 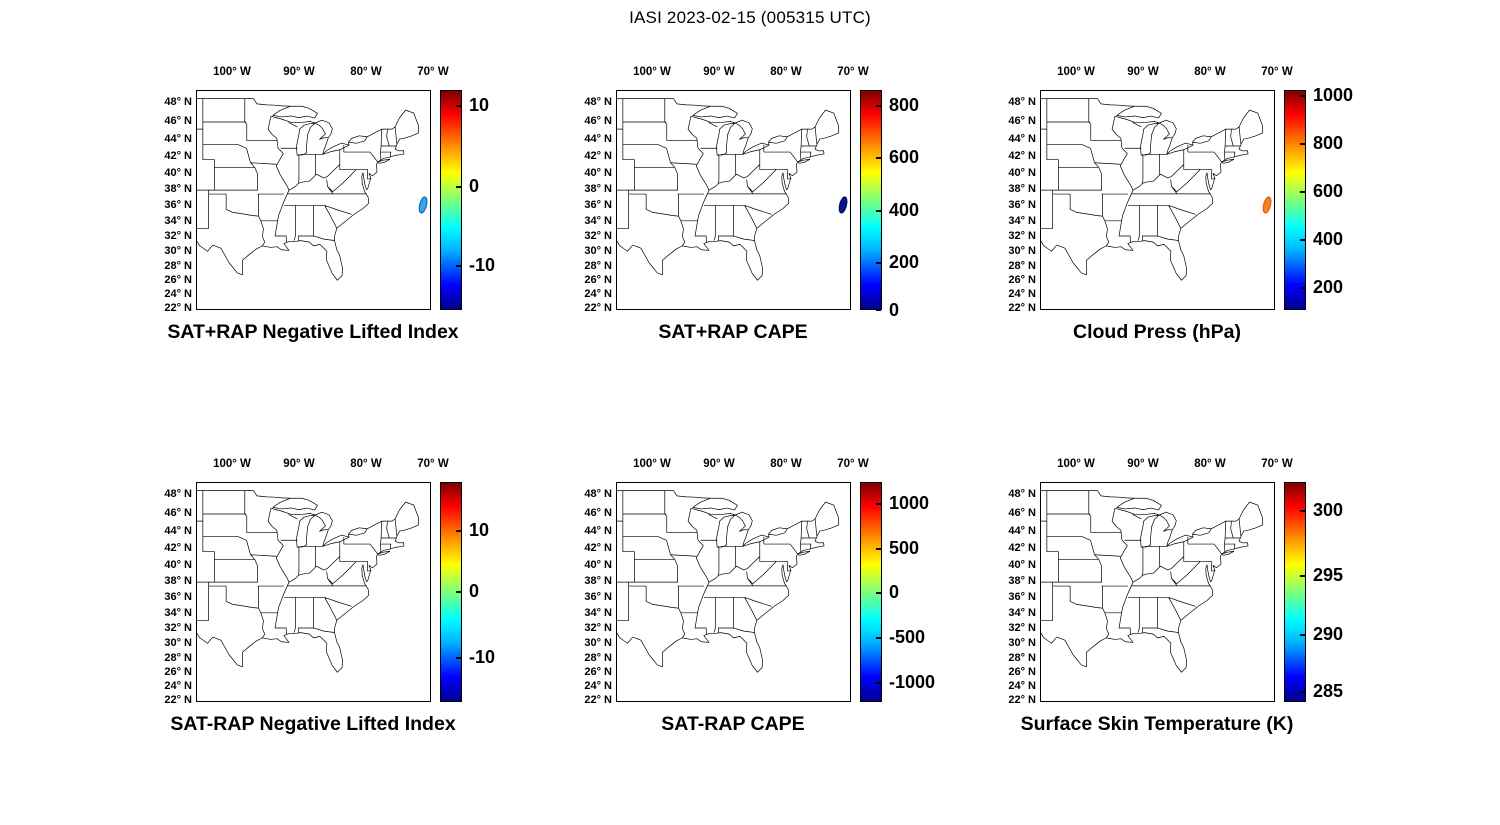 What do you see at coordinates (904, 548) in the screenshot?
I see `colorbar-tick-label: 500` at bounding box center [904, 548].